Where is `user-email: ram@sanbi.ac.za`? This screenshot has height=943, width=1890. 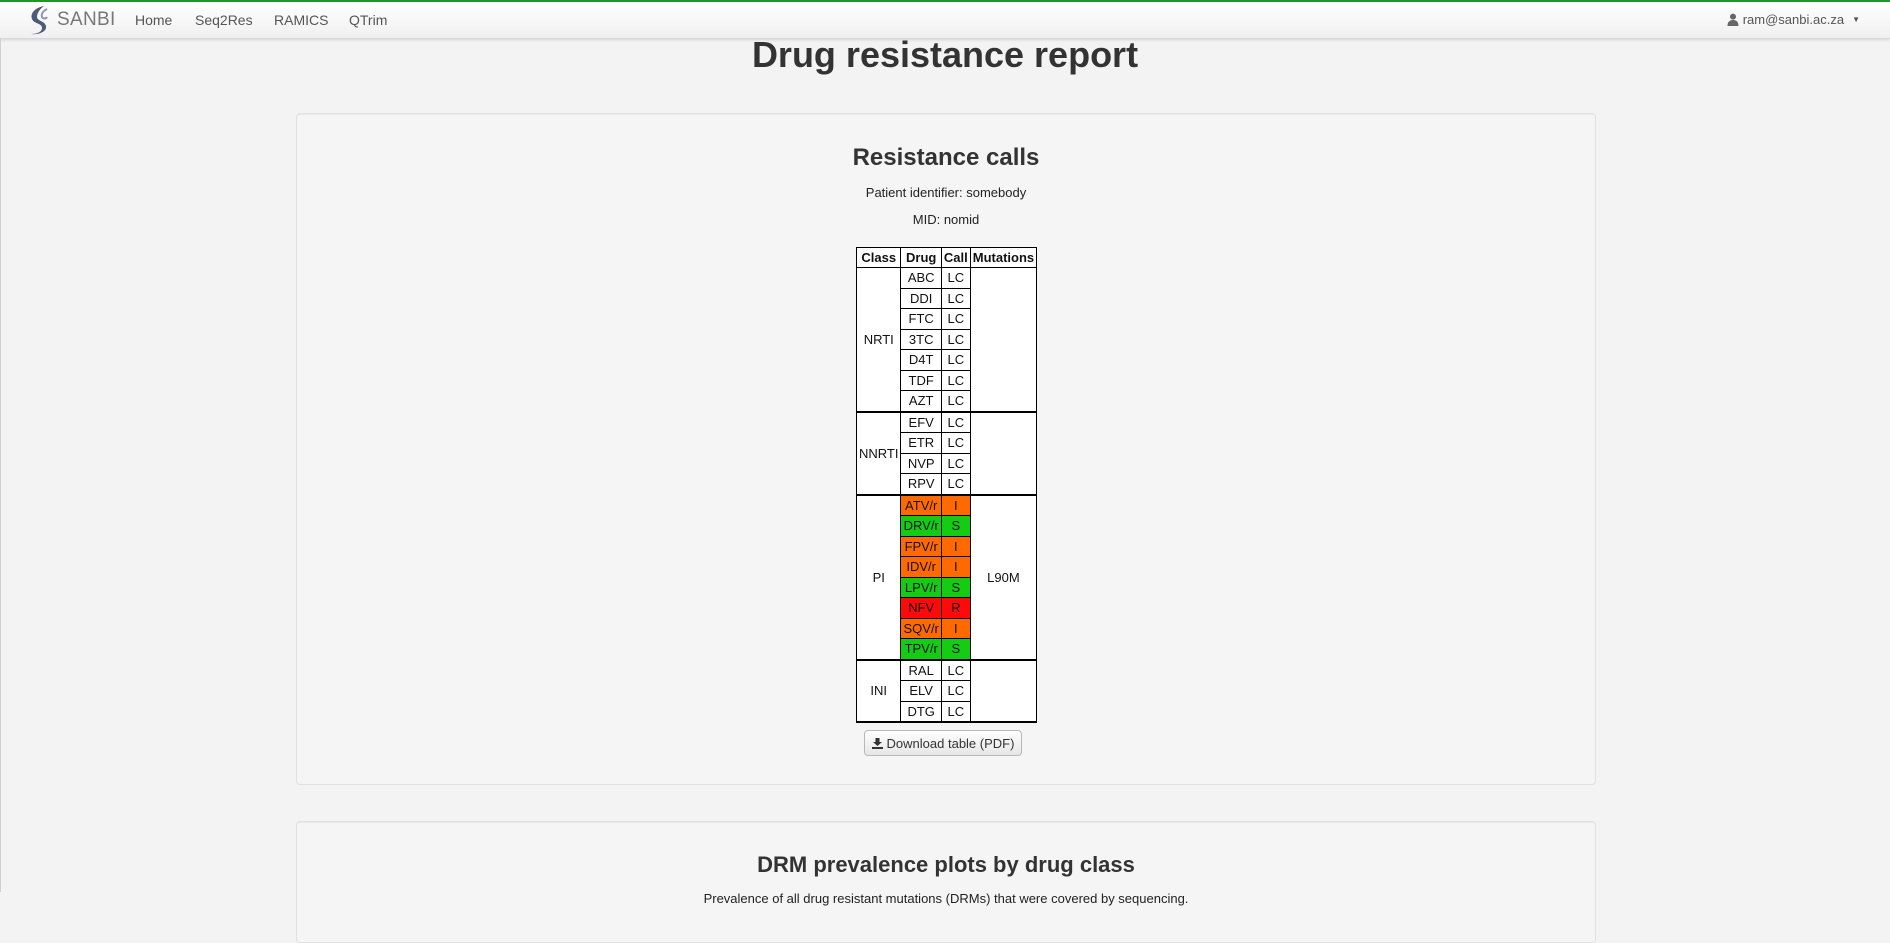
user-email: ram@sanbi.ac.za is located at coordinates (1793, 19).